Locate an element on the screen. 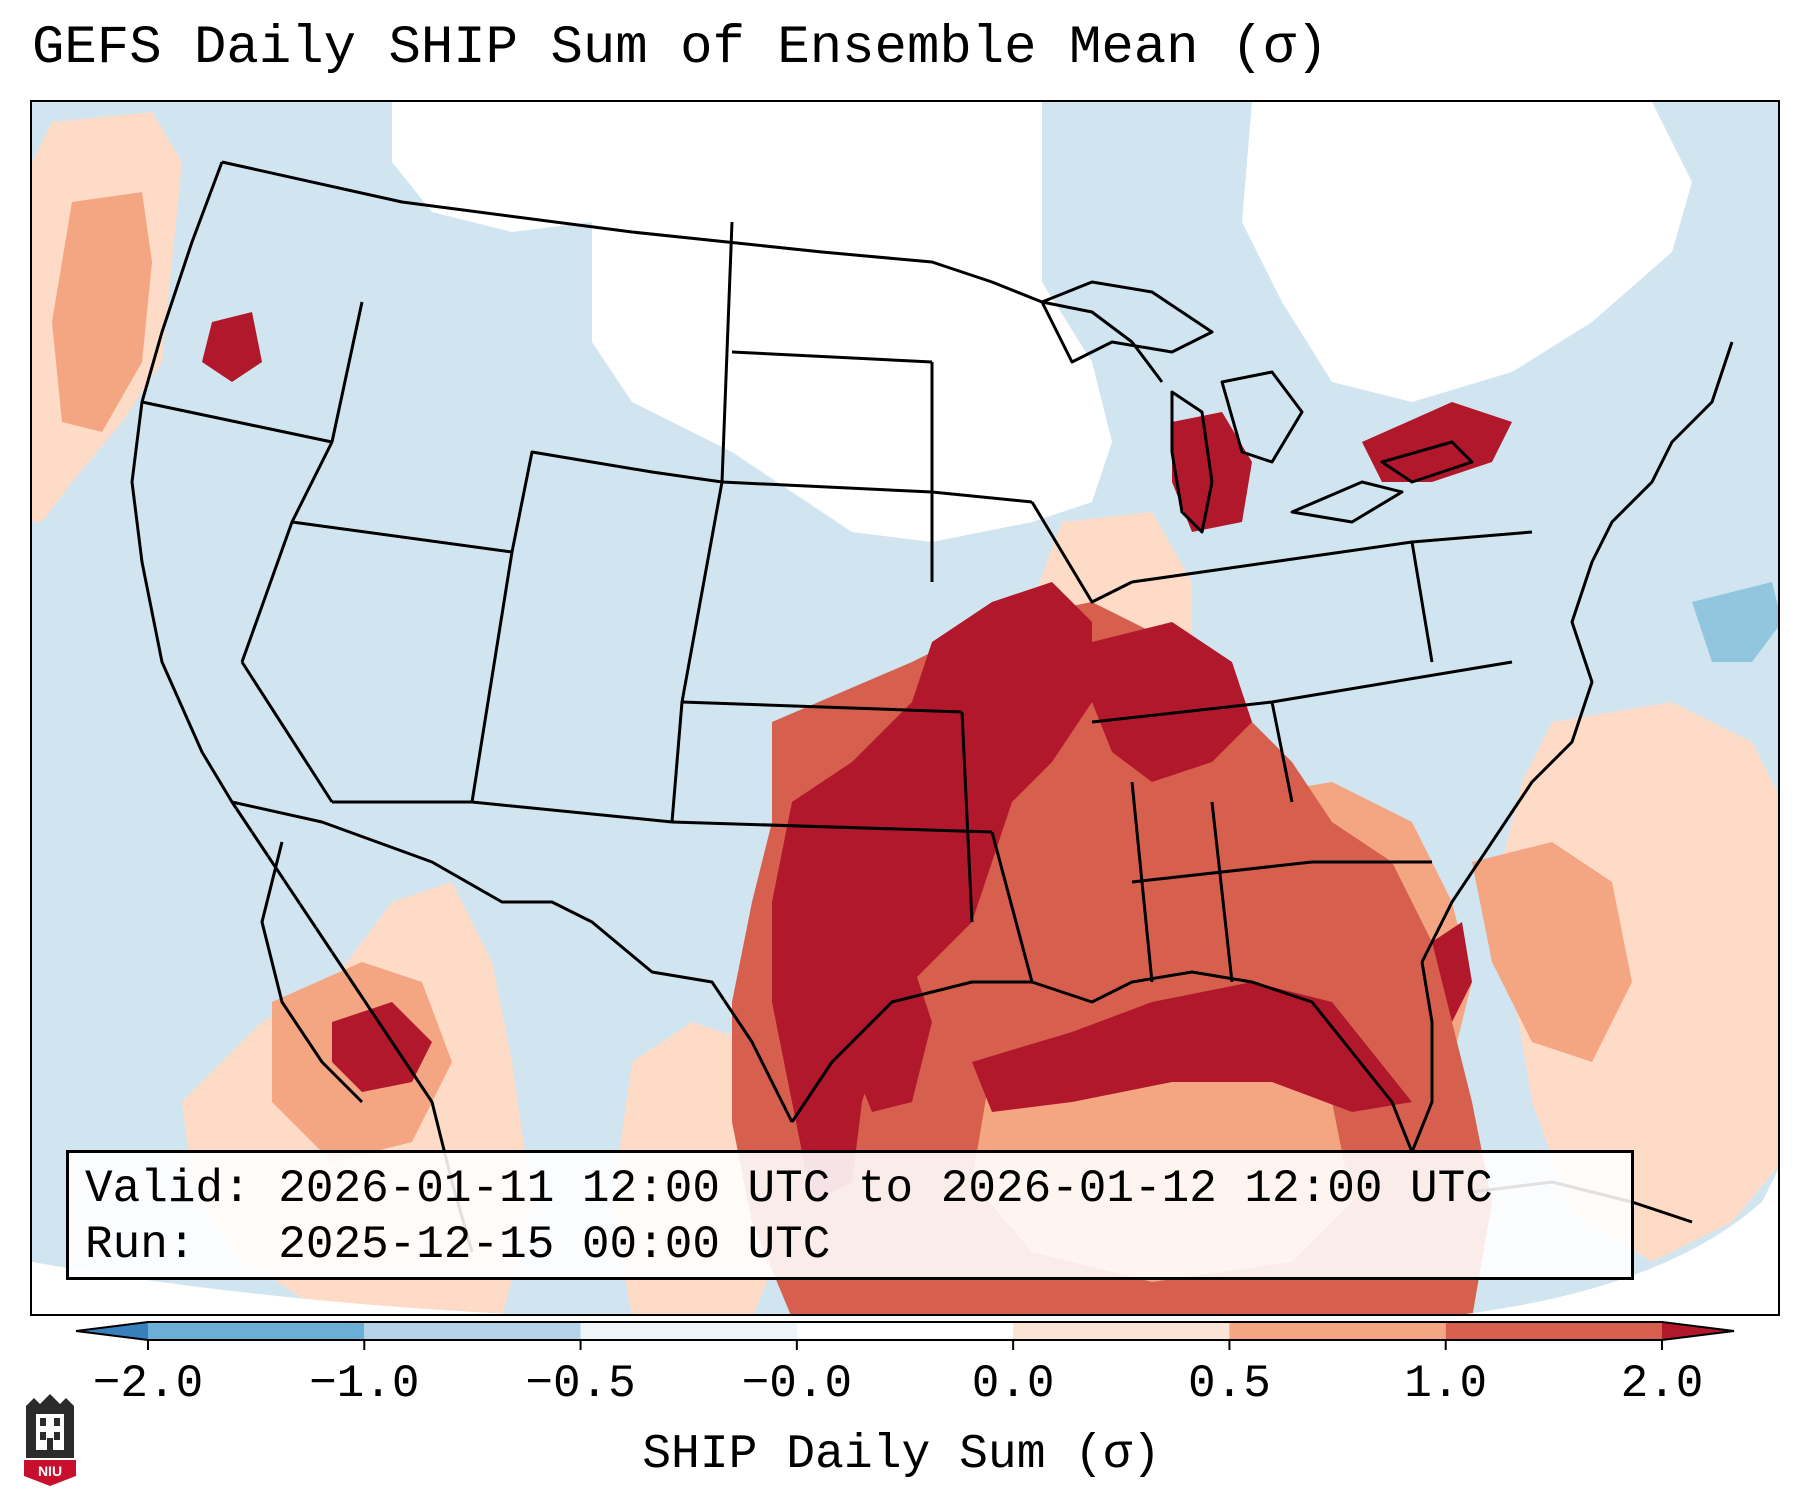 The image size is (1803, 1506). border-us-mexico is located at coordinates (512, 961).